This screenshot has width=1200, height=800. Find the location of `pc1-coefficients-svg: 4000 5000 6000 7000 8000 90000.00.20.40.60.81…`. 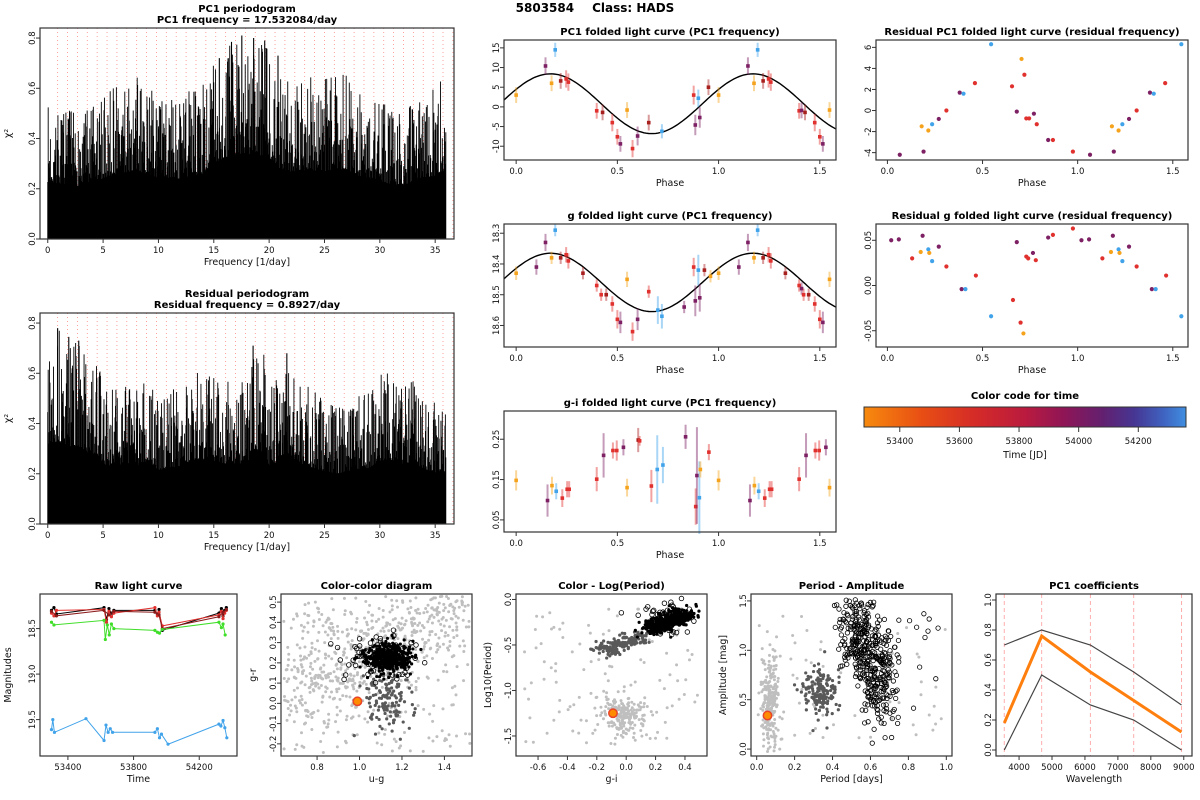

pc1-coefficients-svg: 4000 5000 6000 7000 8000 90000.00.20.40.60.81… is located at coordinates (1089, 683).